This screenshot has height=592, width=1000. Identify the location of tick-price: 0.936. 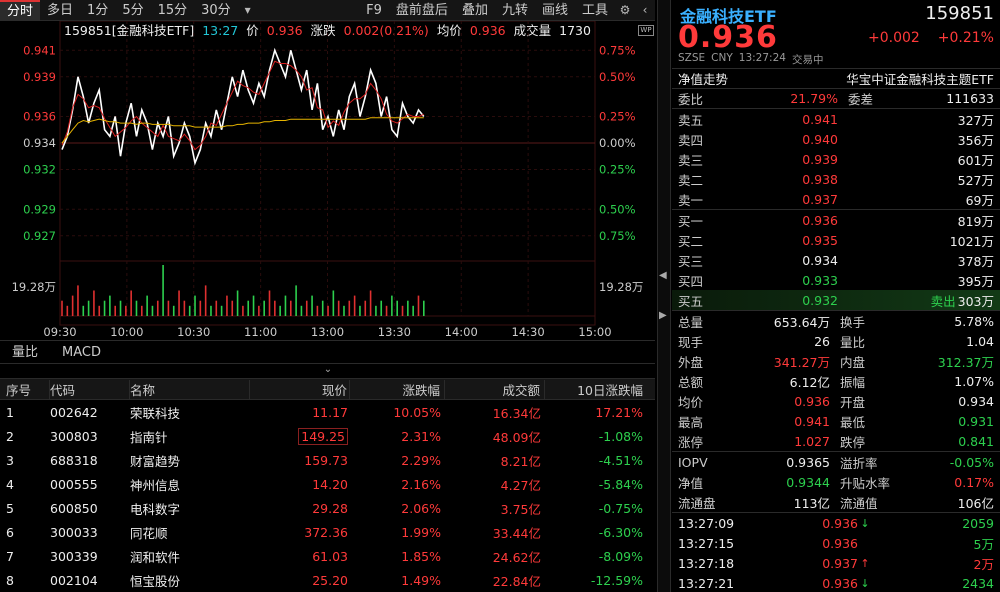
(840, 523).